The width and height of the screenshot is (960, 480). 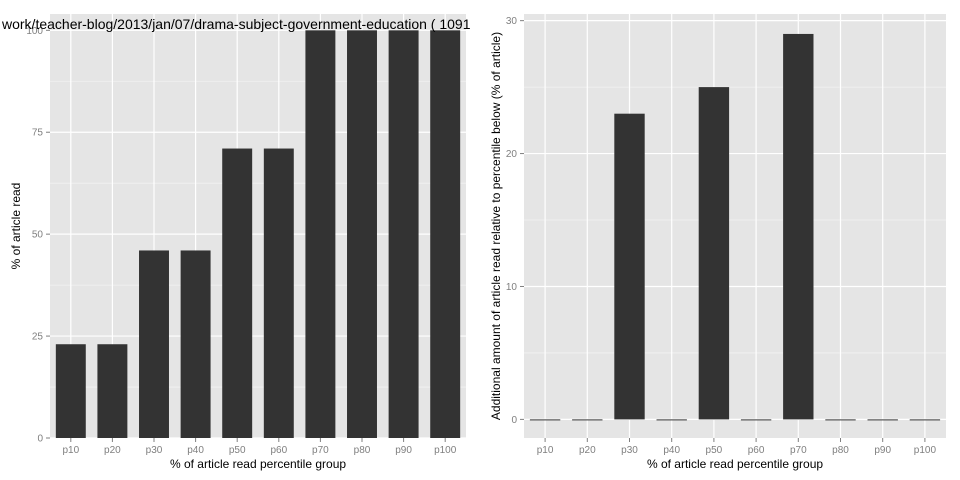 What do you see at coordinates (362, 450) in the screenshot?
I see `chart-left-x-tick-label: p80` at bounding box center [362, 450].